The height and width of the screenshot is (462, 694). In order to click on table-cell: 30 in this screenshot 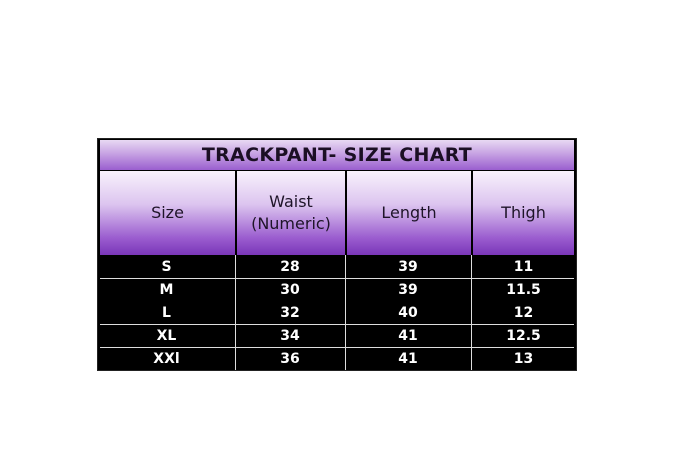, I will do `click(290, 290)`.